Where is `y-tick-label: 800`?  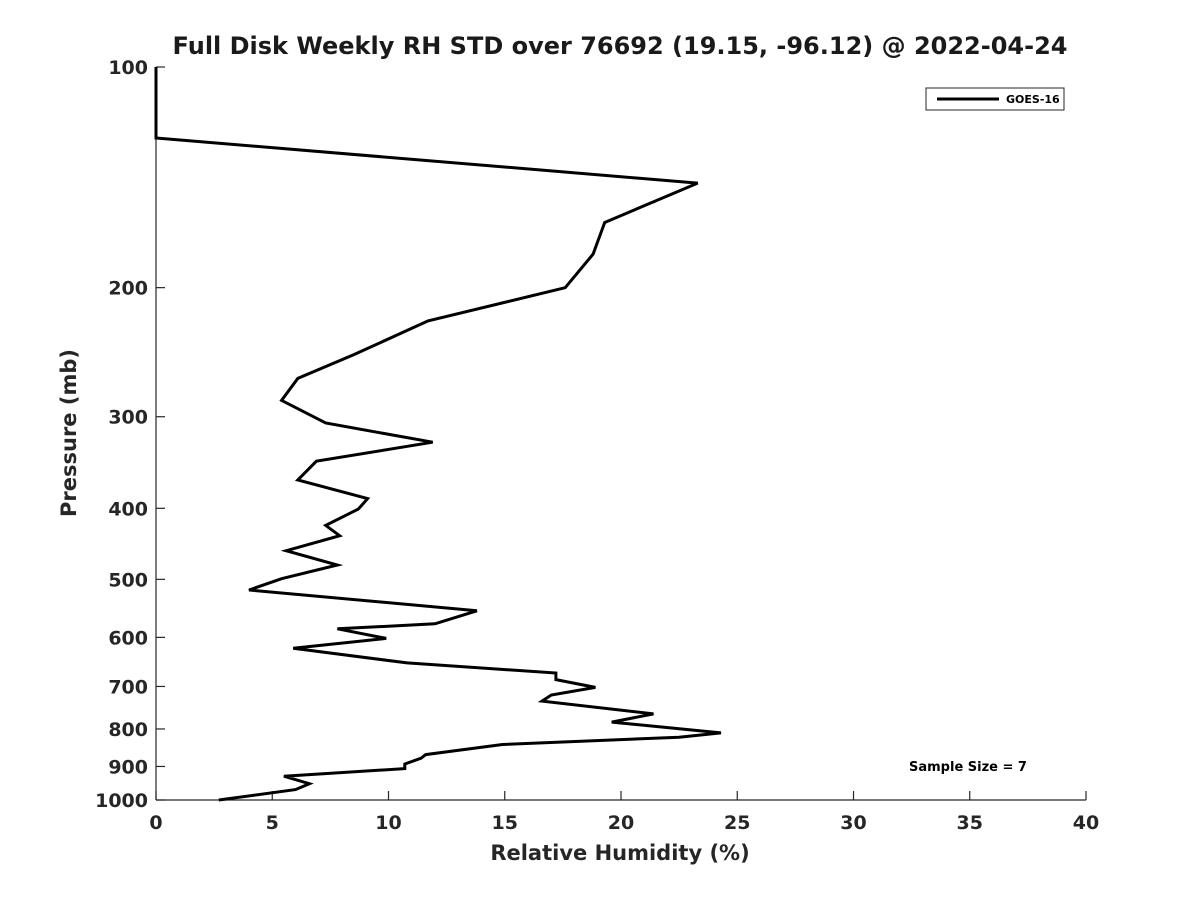
y-tick-label: 800 is located at coordinates (128, 730).